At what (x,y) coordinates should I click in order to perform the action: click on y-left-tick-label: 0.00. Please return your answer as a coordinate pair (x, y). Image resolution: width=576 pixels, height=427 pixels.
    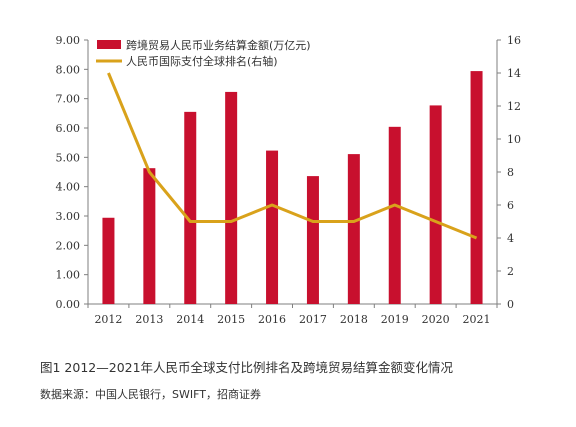
    Looking at the image, I should click on (68, 304).